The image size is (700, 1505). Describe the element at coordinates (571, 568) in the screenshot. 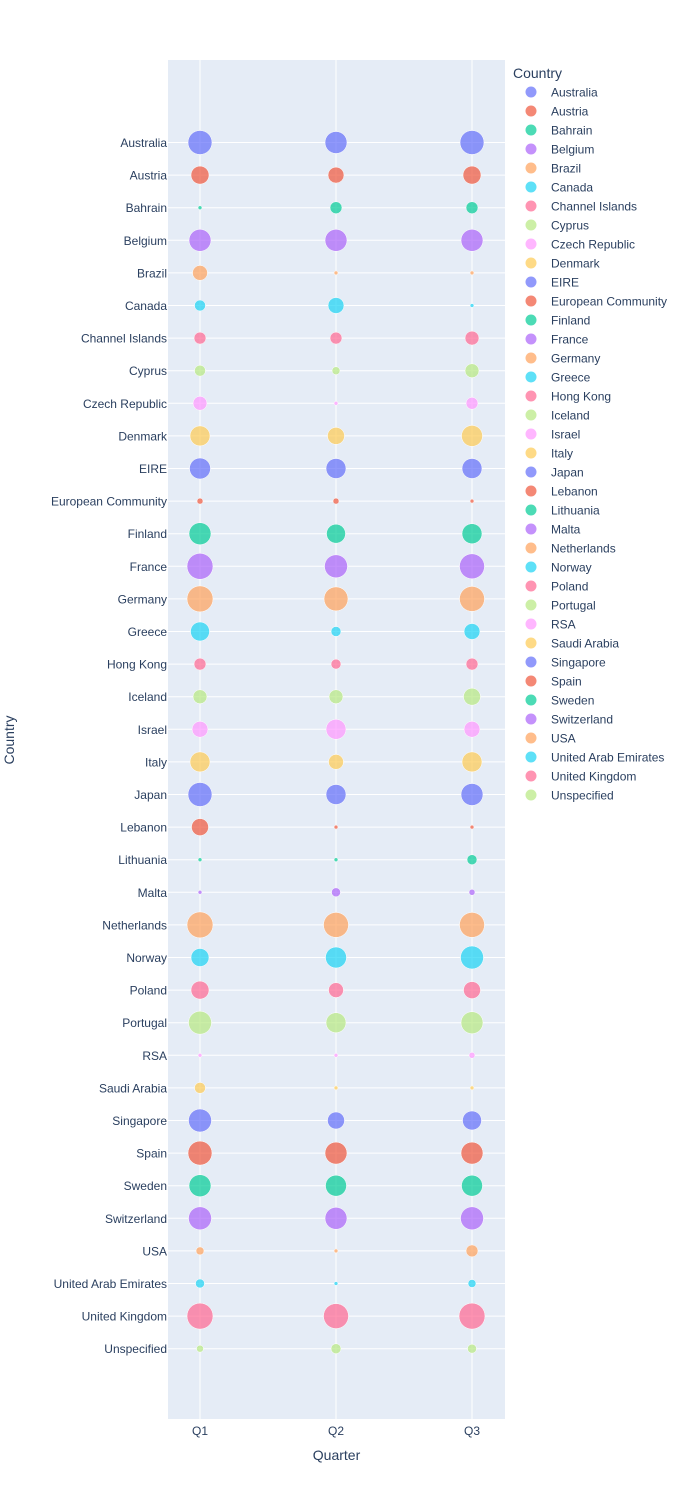

I see `legend-label: Norway` at that location.